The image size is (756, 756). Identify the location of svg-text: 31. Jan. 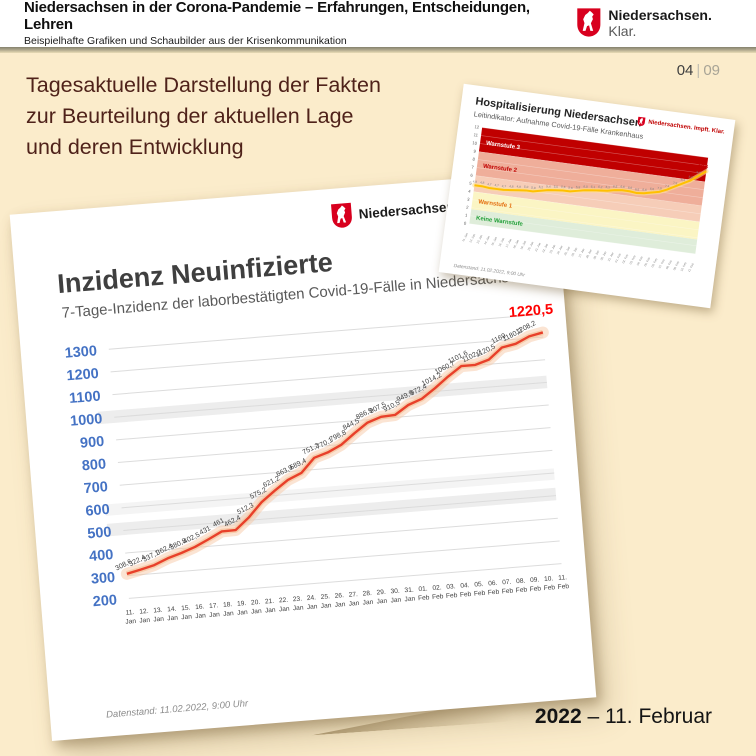
(611, 256).